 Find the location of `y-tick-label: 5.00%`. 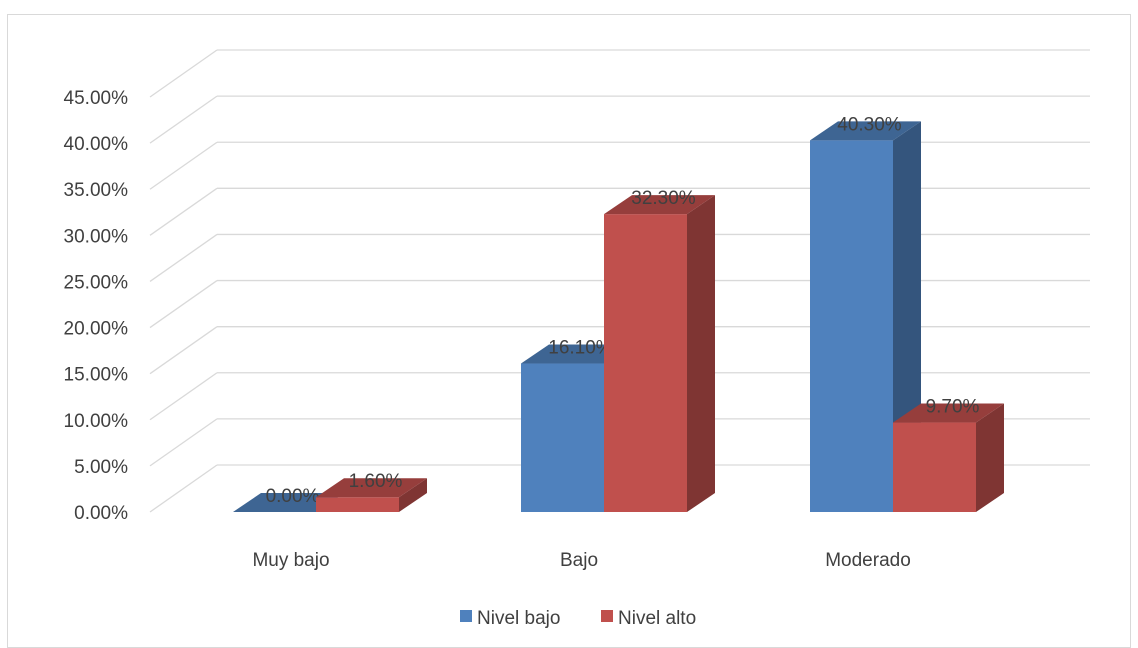

y-tick-label: 5.00% is located at coordinates (101, 467).